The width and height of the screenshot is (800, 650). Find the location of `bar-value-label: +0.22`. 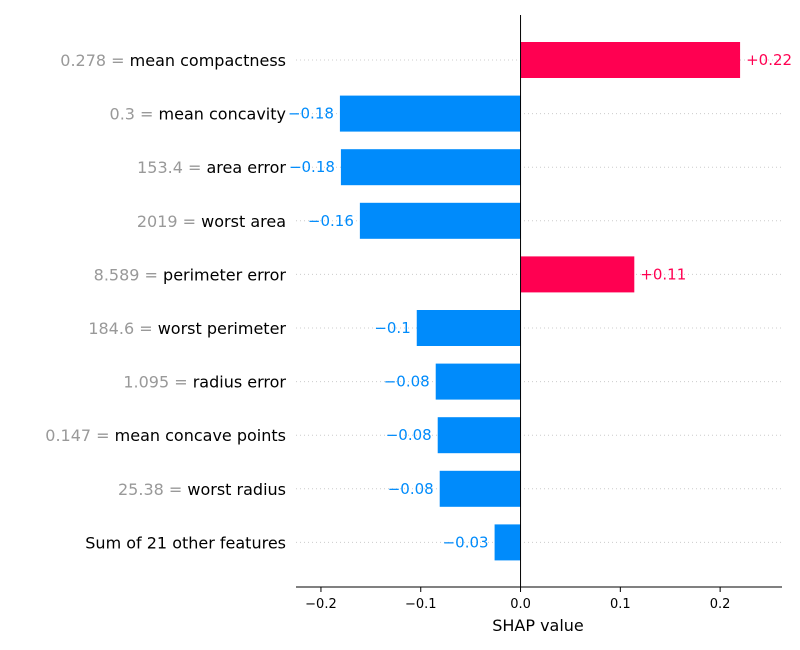

bar-value-label: +0.22 is located at coordinates (769, 60).